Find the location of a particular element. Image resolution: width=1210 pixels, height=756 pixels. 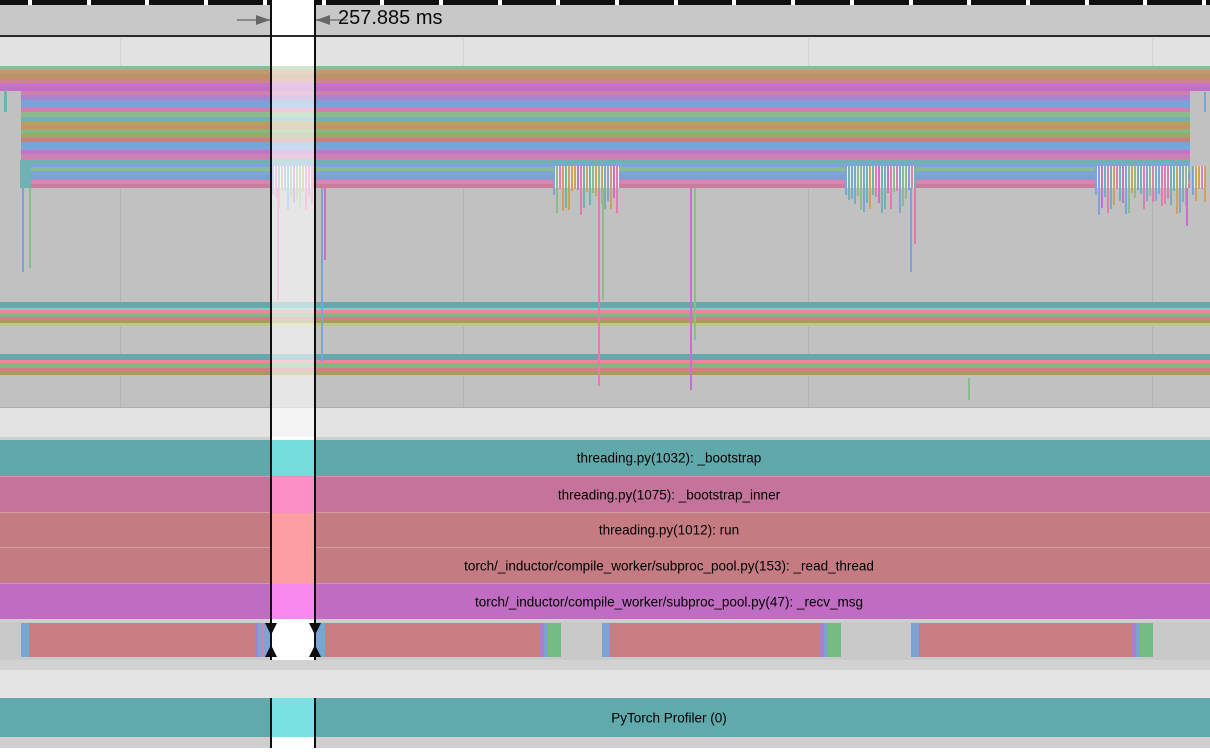

slice-row-bootstrap: threading.py(1032): _bootstrap is located at coordinates (605, 458).